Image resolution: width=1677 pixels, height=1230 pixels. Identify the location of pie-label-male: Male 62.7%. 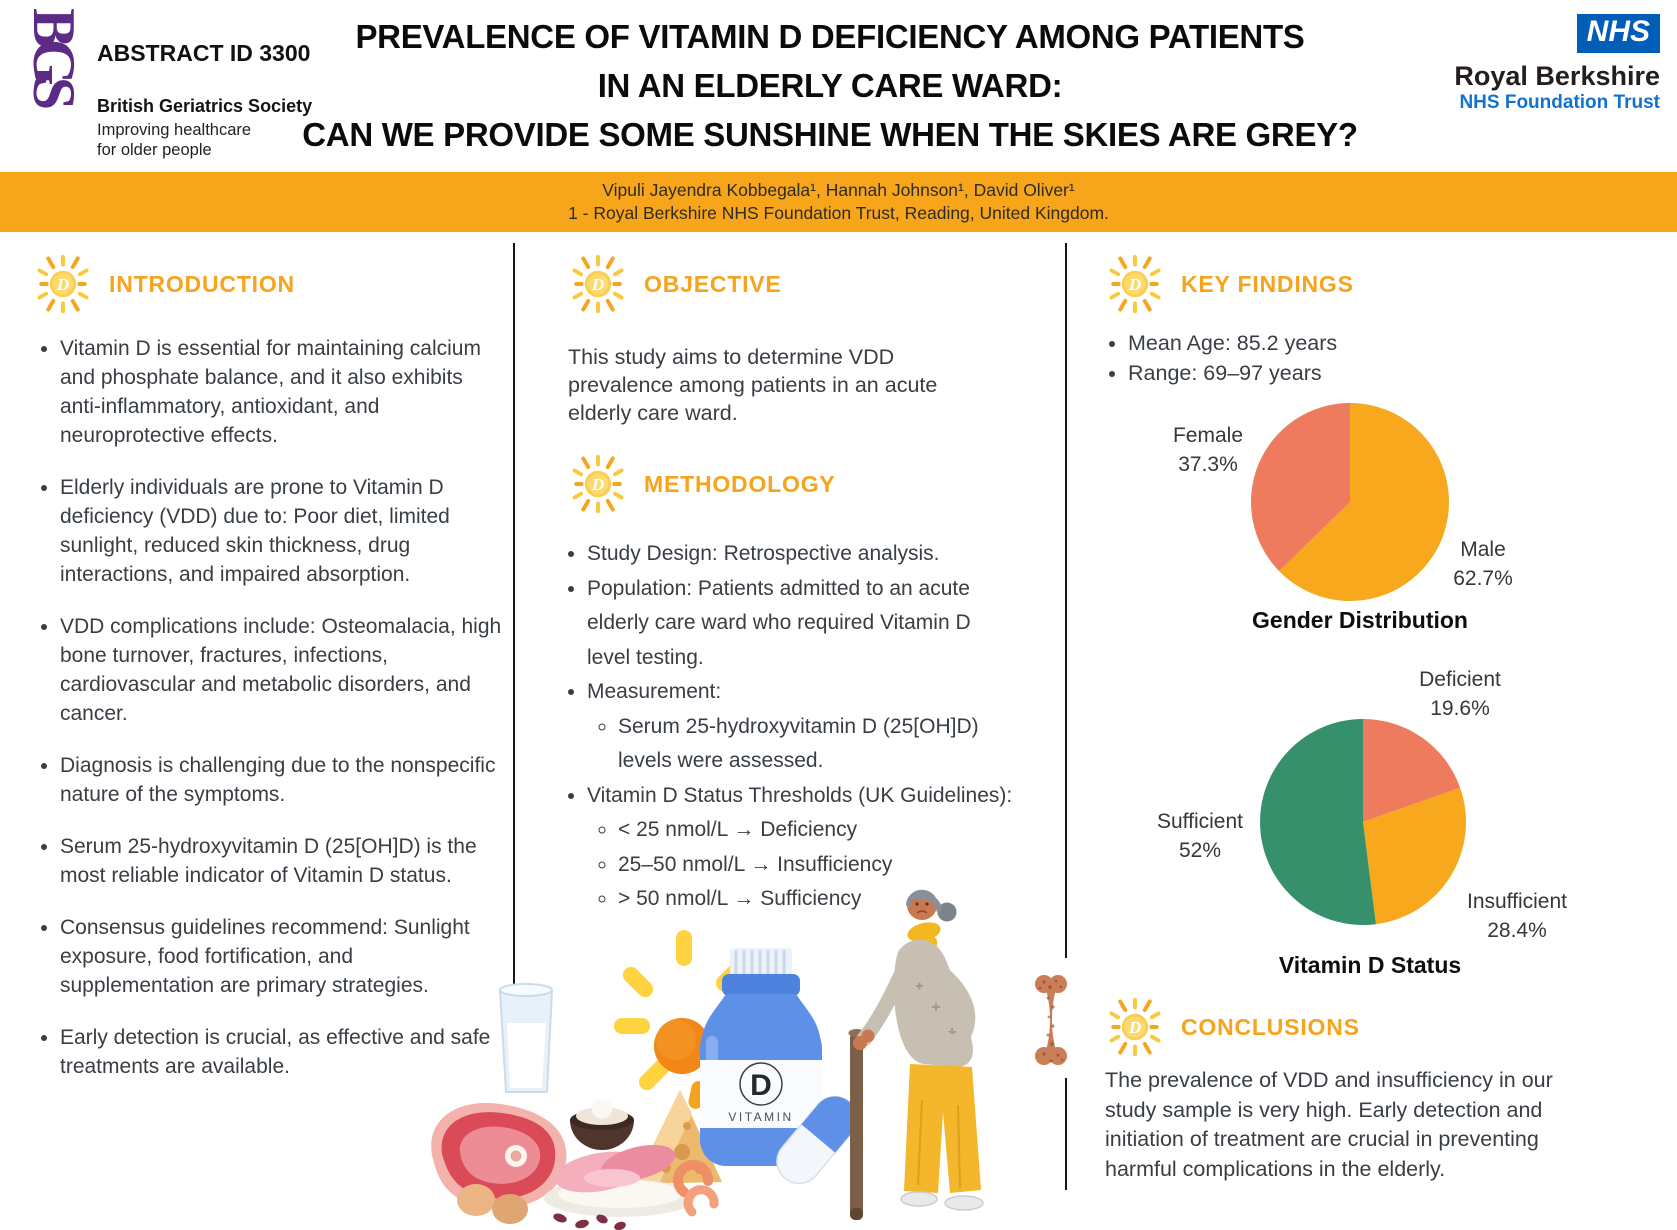
(1483, 564).